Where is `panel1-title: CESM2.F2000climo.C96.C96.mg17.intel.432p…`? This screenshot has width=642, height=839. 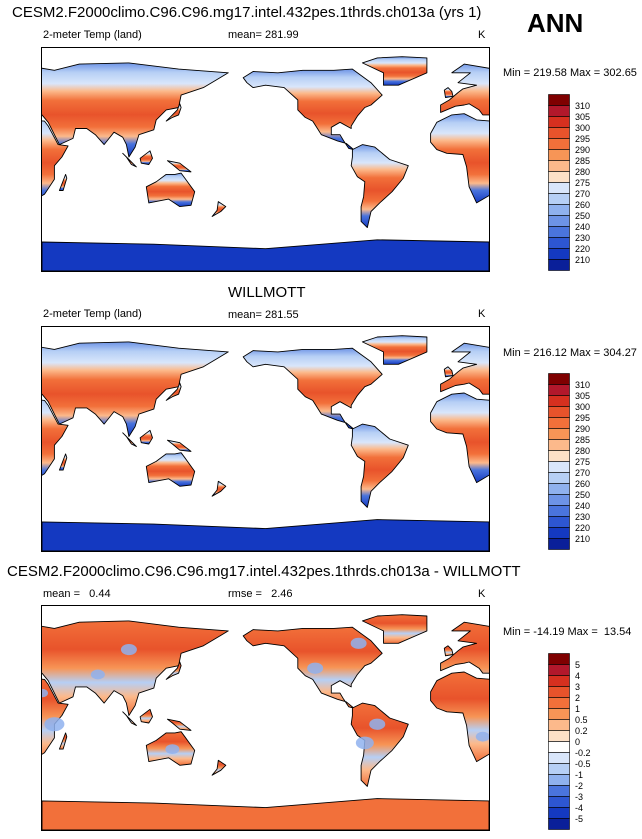 panel1-title: CESM2.F2000climo.C96.C96.mg17.intel.432p… is located at coordinates (247, 12).